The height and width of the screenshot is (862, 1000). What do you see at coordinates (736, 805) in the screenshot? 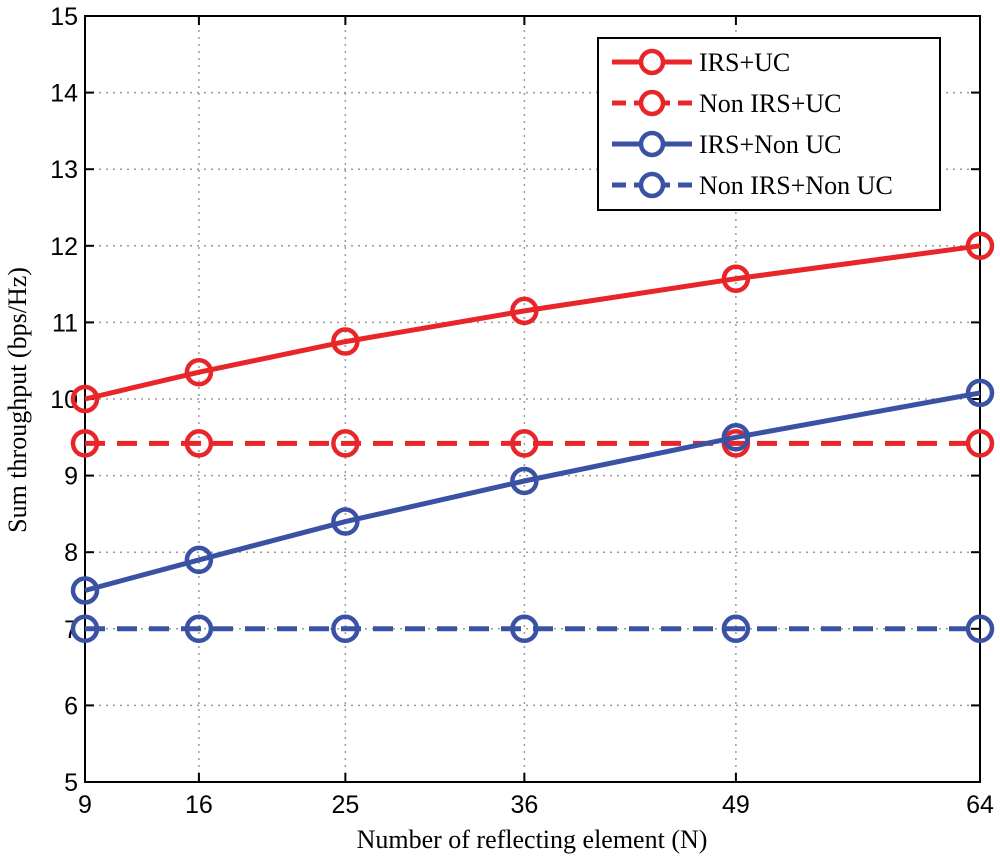
I see `x-tick-label: 49` at bounding box center [736, 805].